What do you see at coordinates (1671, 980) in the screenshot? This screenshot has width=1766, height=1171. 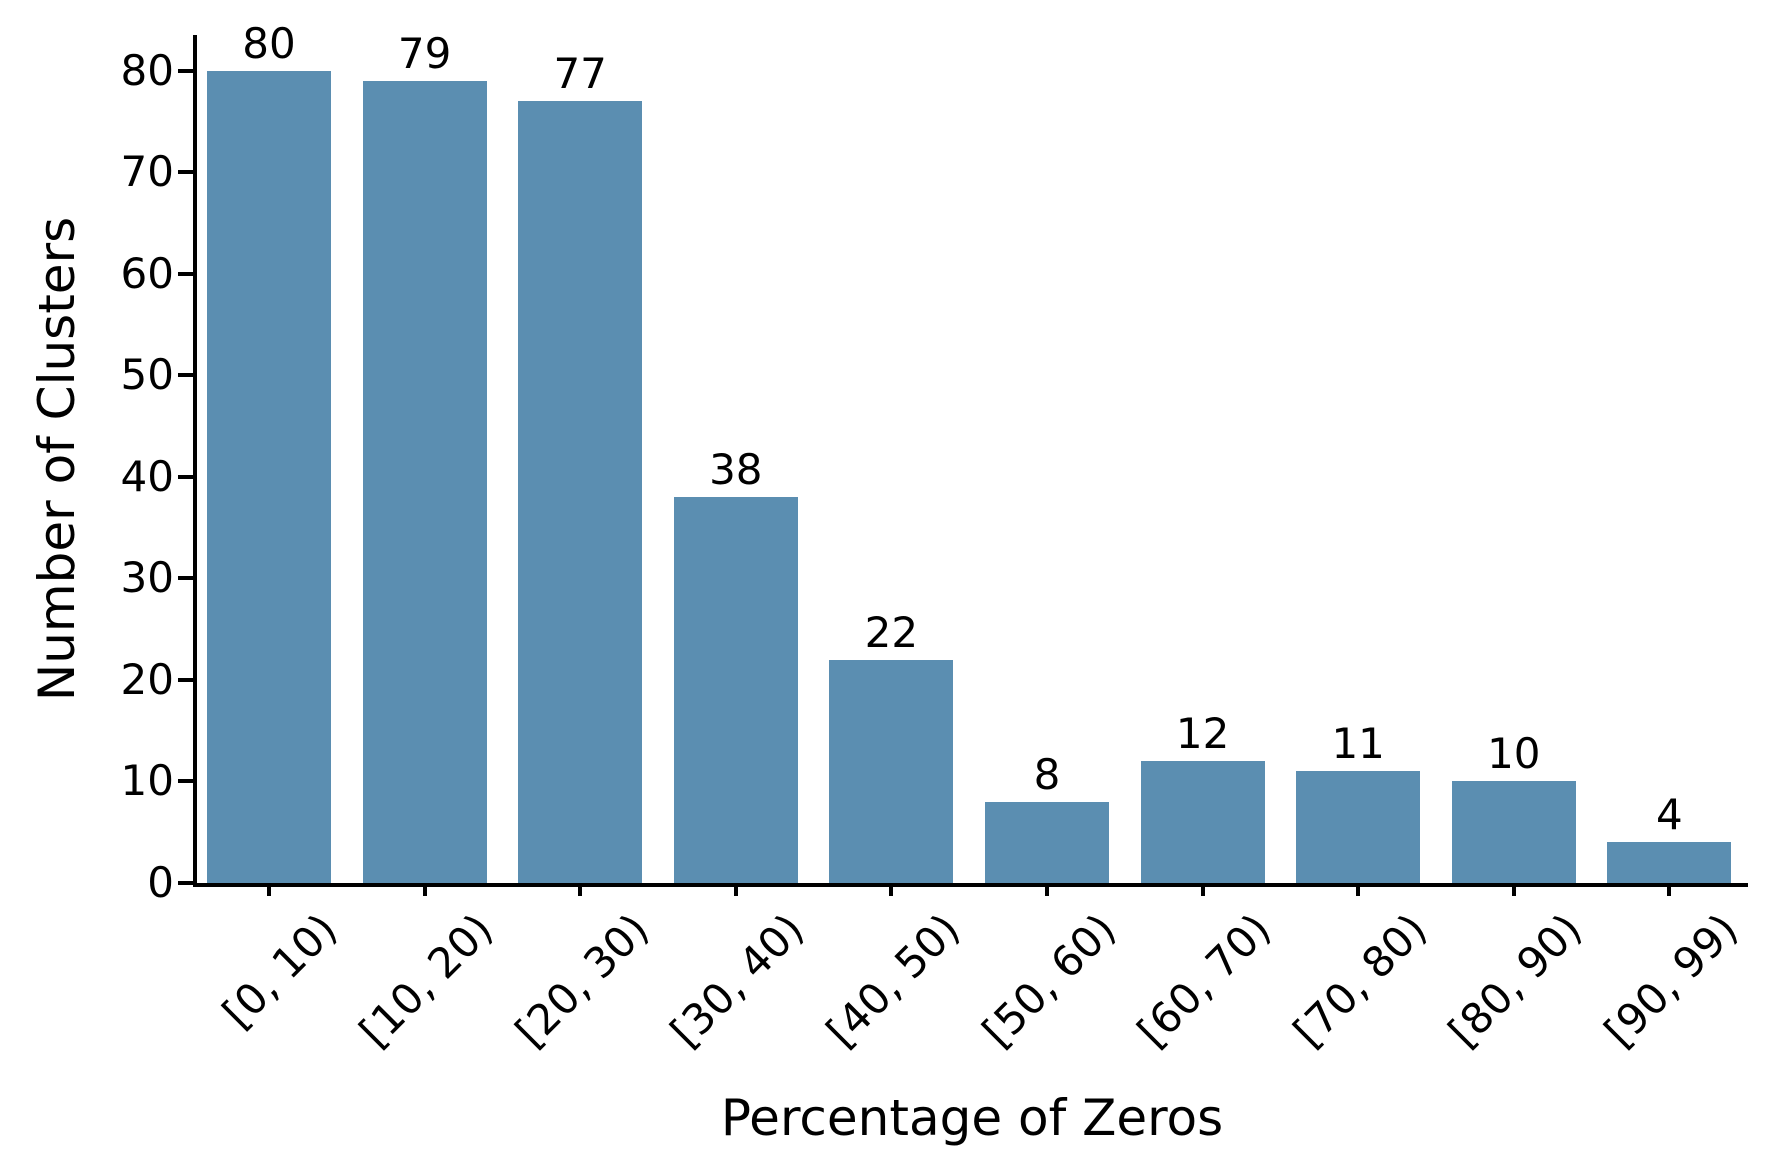 I see `x-tick-label: [90, 99)` at bounding box center [1671, 980].